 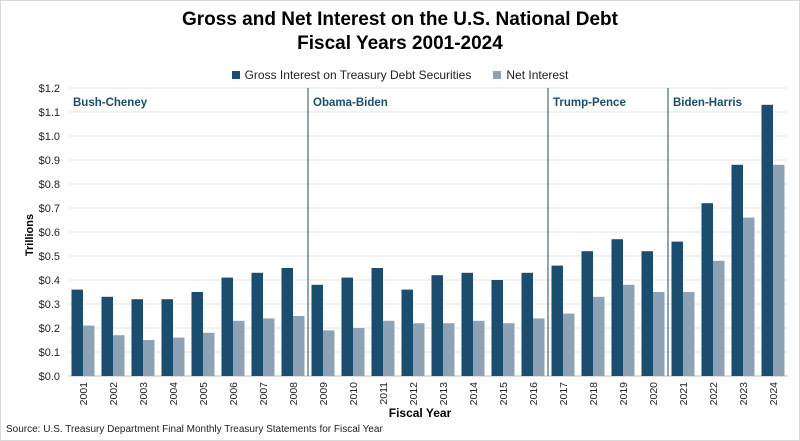 What do you see at coordinates (444, 394) in the screenshot?
I see `x-tick-label: 2013` at bounding box center [444, 394].